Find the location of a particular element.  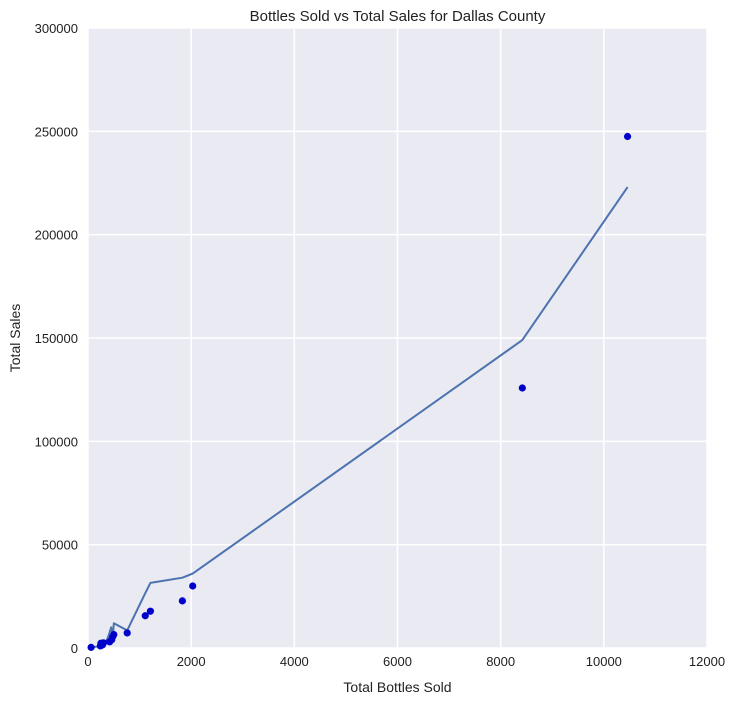

y-tick-label: 150000 is located at coordinates (56, 338).